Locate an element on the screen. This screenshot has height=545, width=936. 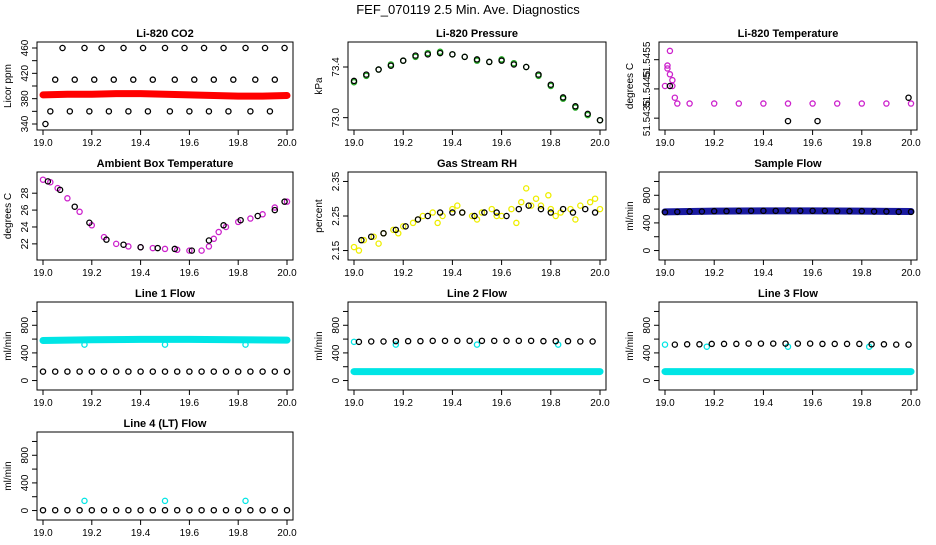
y-tick-label: 73.0 is located at coordinates (336, 117).